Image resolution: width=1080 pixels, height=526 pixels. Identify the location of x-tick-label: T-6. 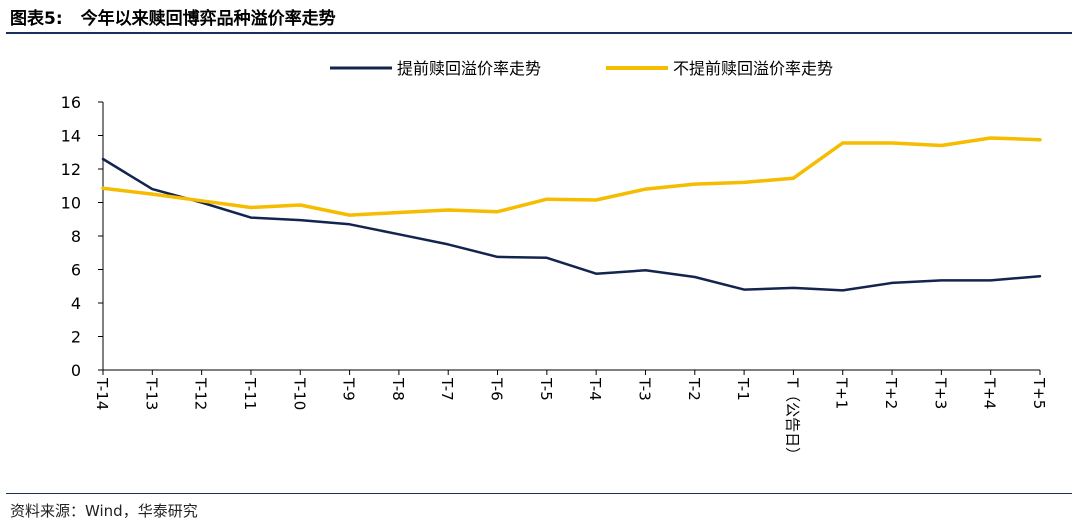
(497, 389).